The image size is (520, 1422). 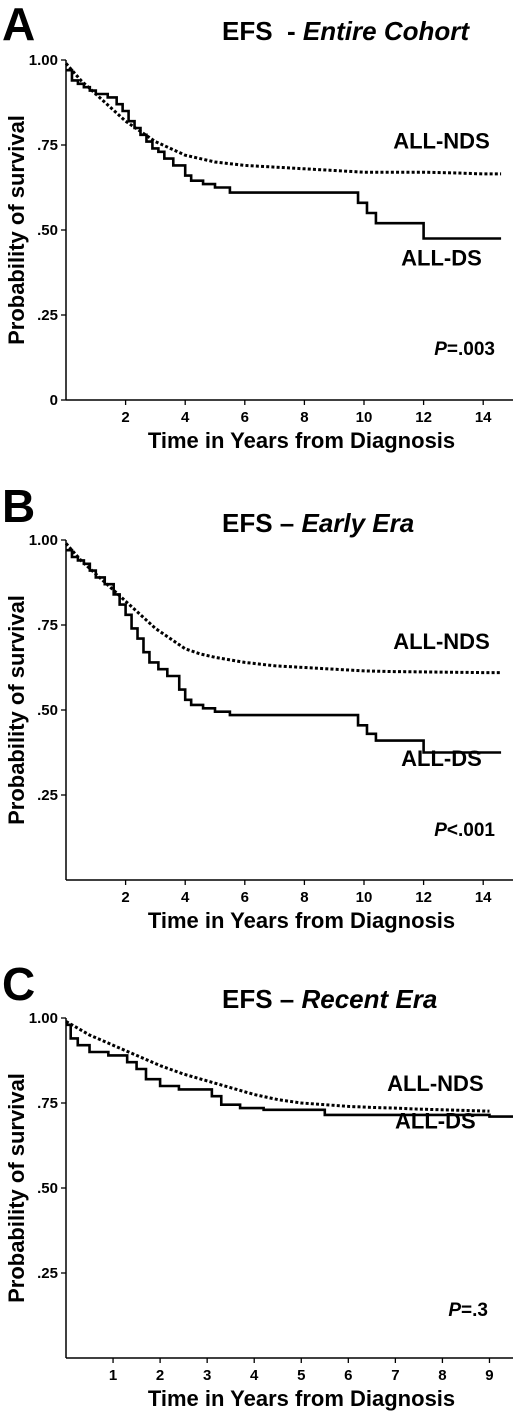 What do you see at coordinates (423, 897) in the screenshot?
I see `panel-b-x-tick-label: 12` at bounding box center [423, 897].